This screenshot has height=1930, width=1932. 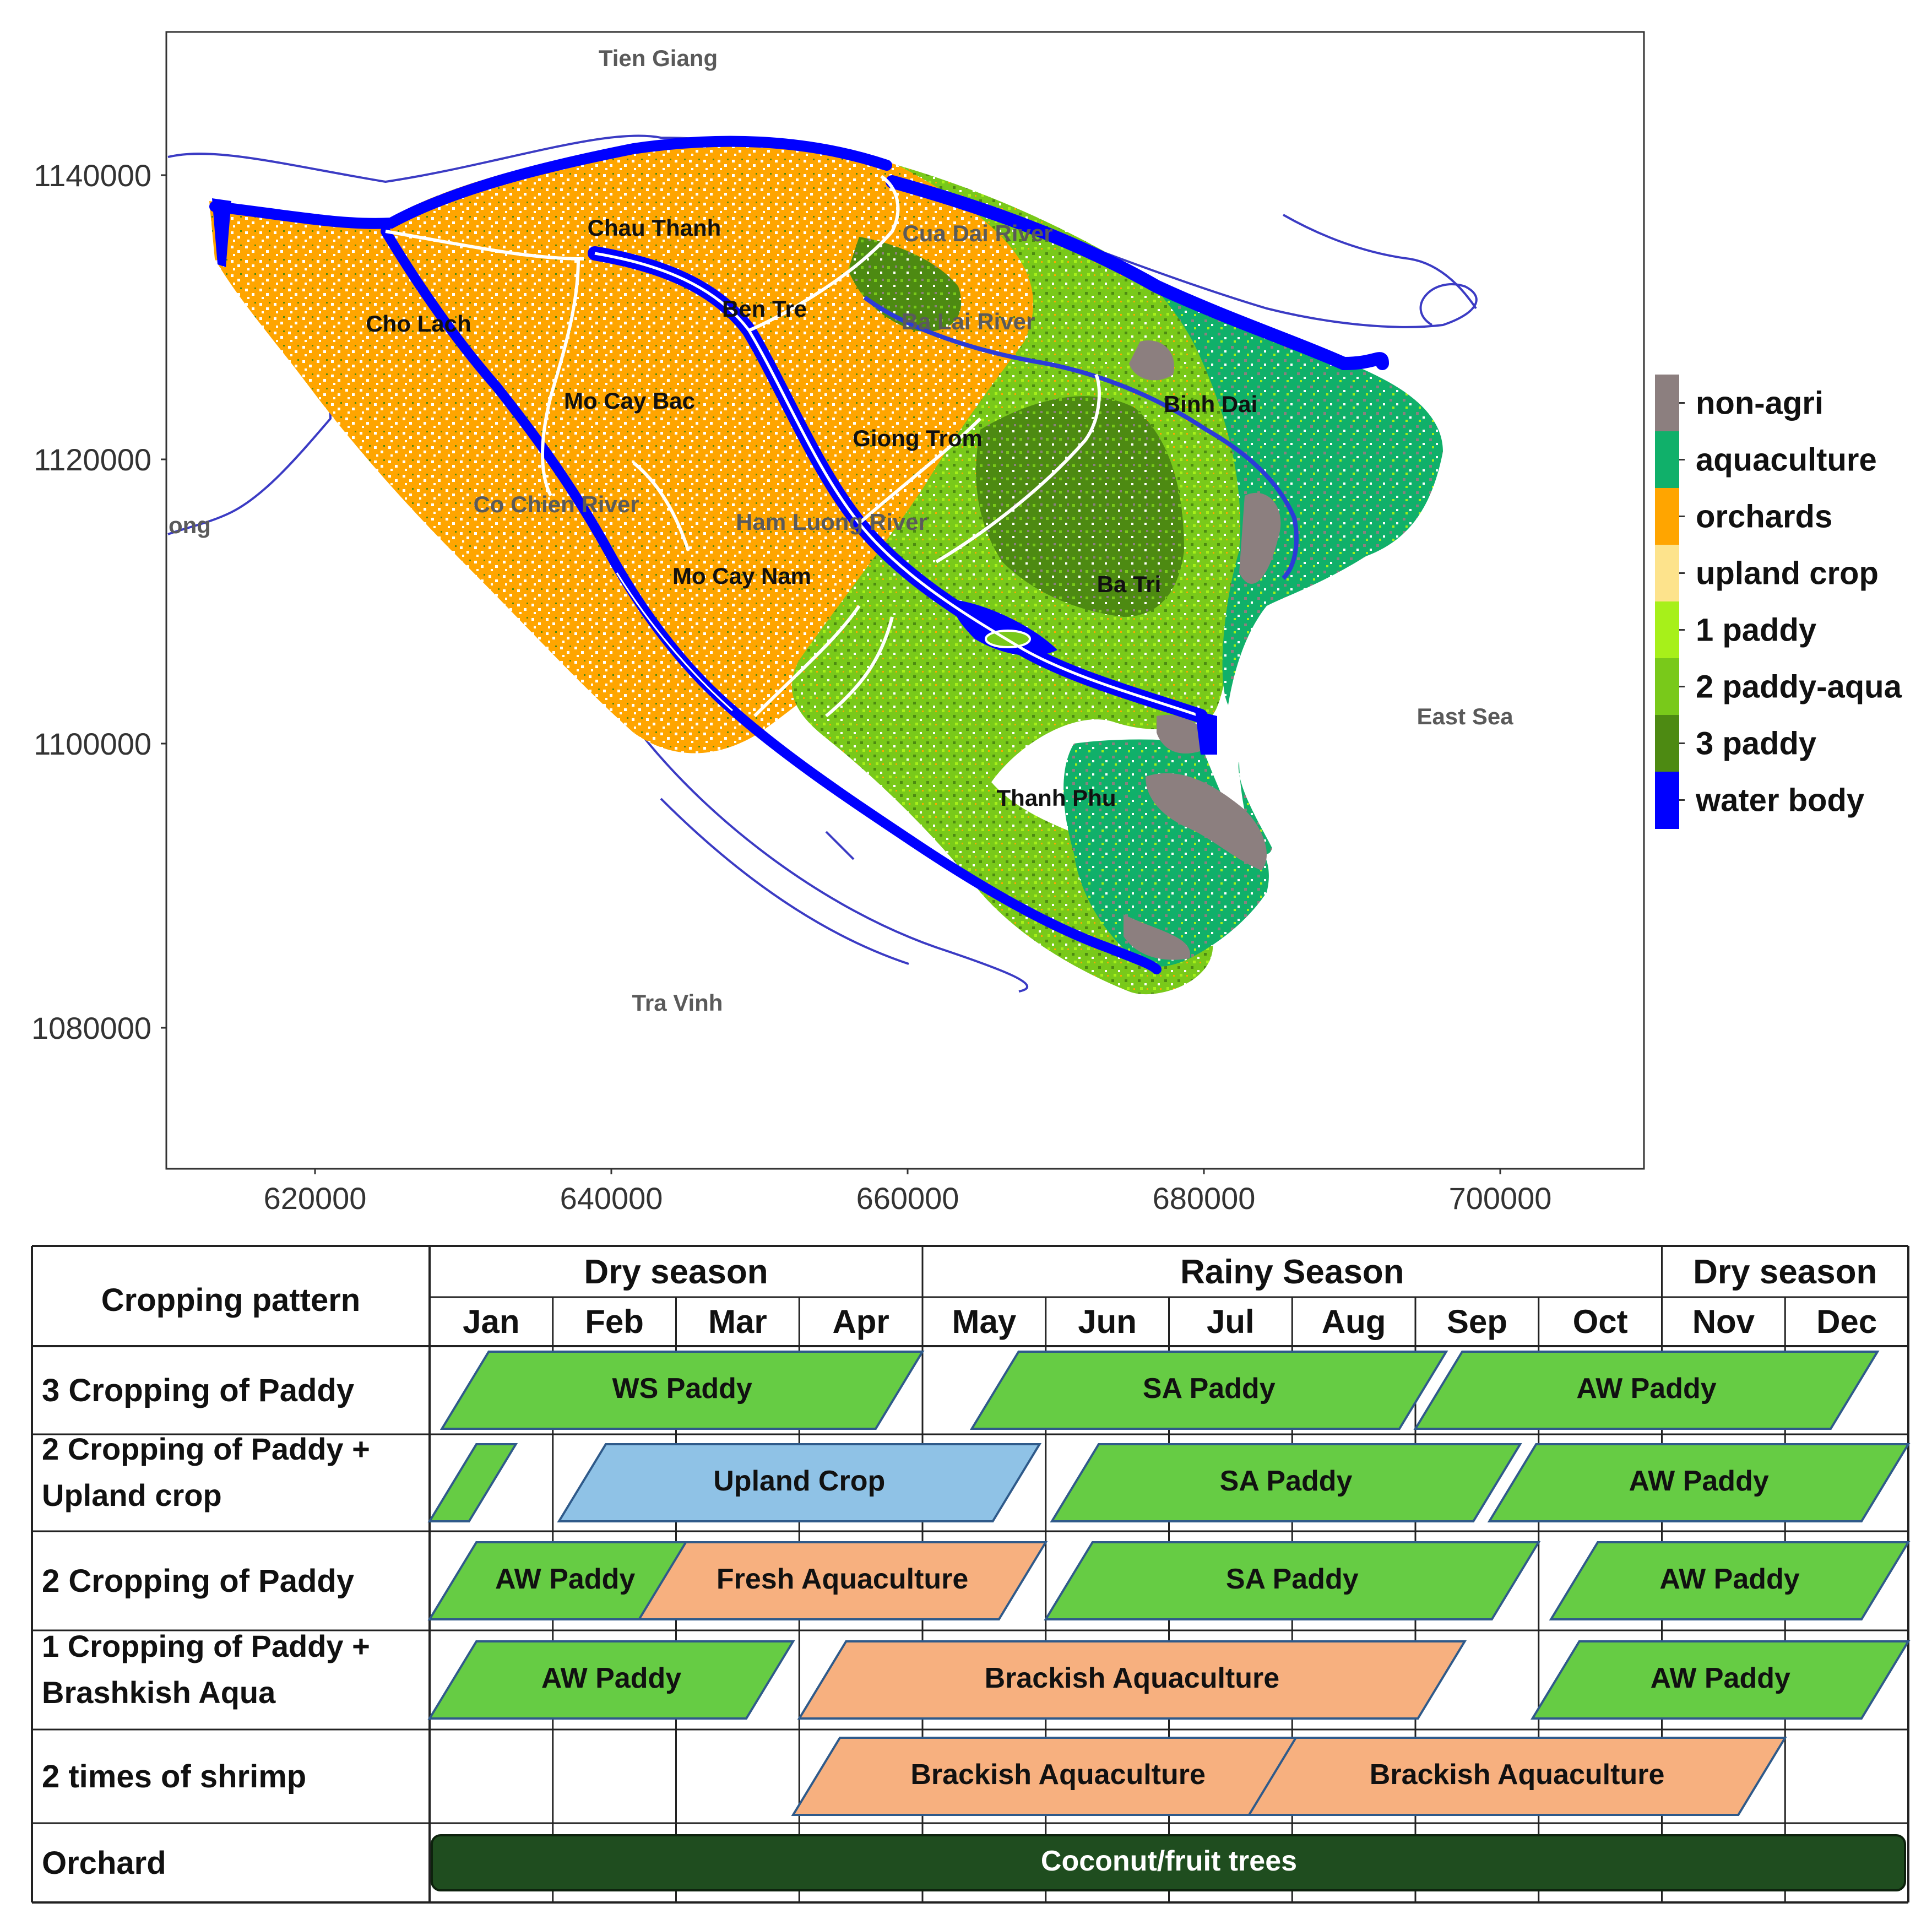 I want to click on pattern-header: Cropping pattern, so click(x=230, y=1300).